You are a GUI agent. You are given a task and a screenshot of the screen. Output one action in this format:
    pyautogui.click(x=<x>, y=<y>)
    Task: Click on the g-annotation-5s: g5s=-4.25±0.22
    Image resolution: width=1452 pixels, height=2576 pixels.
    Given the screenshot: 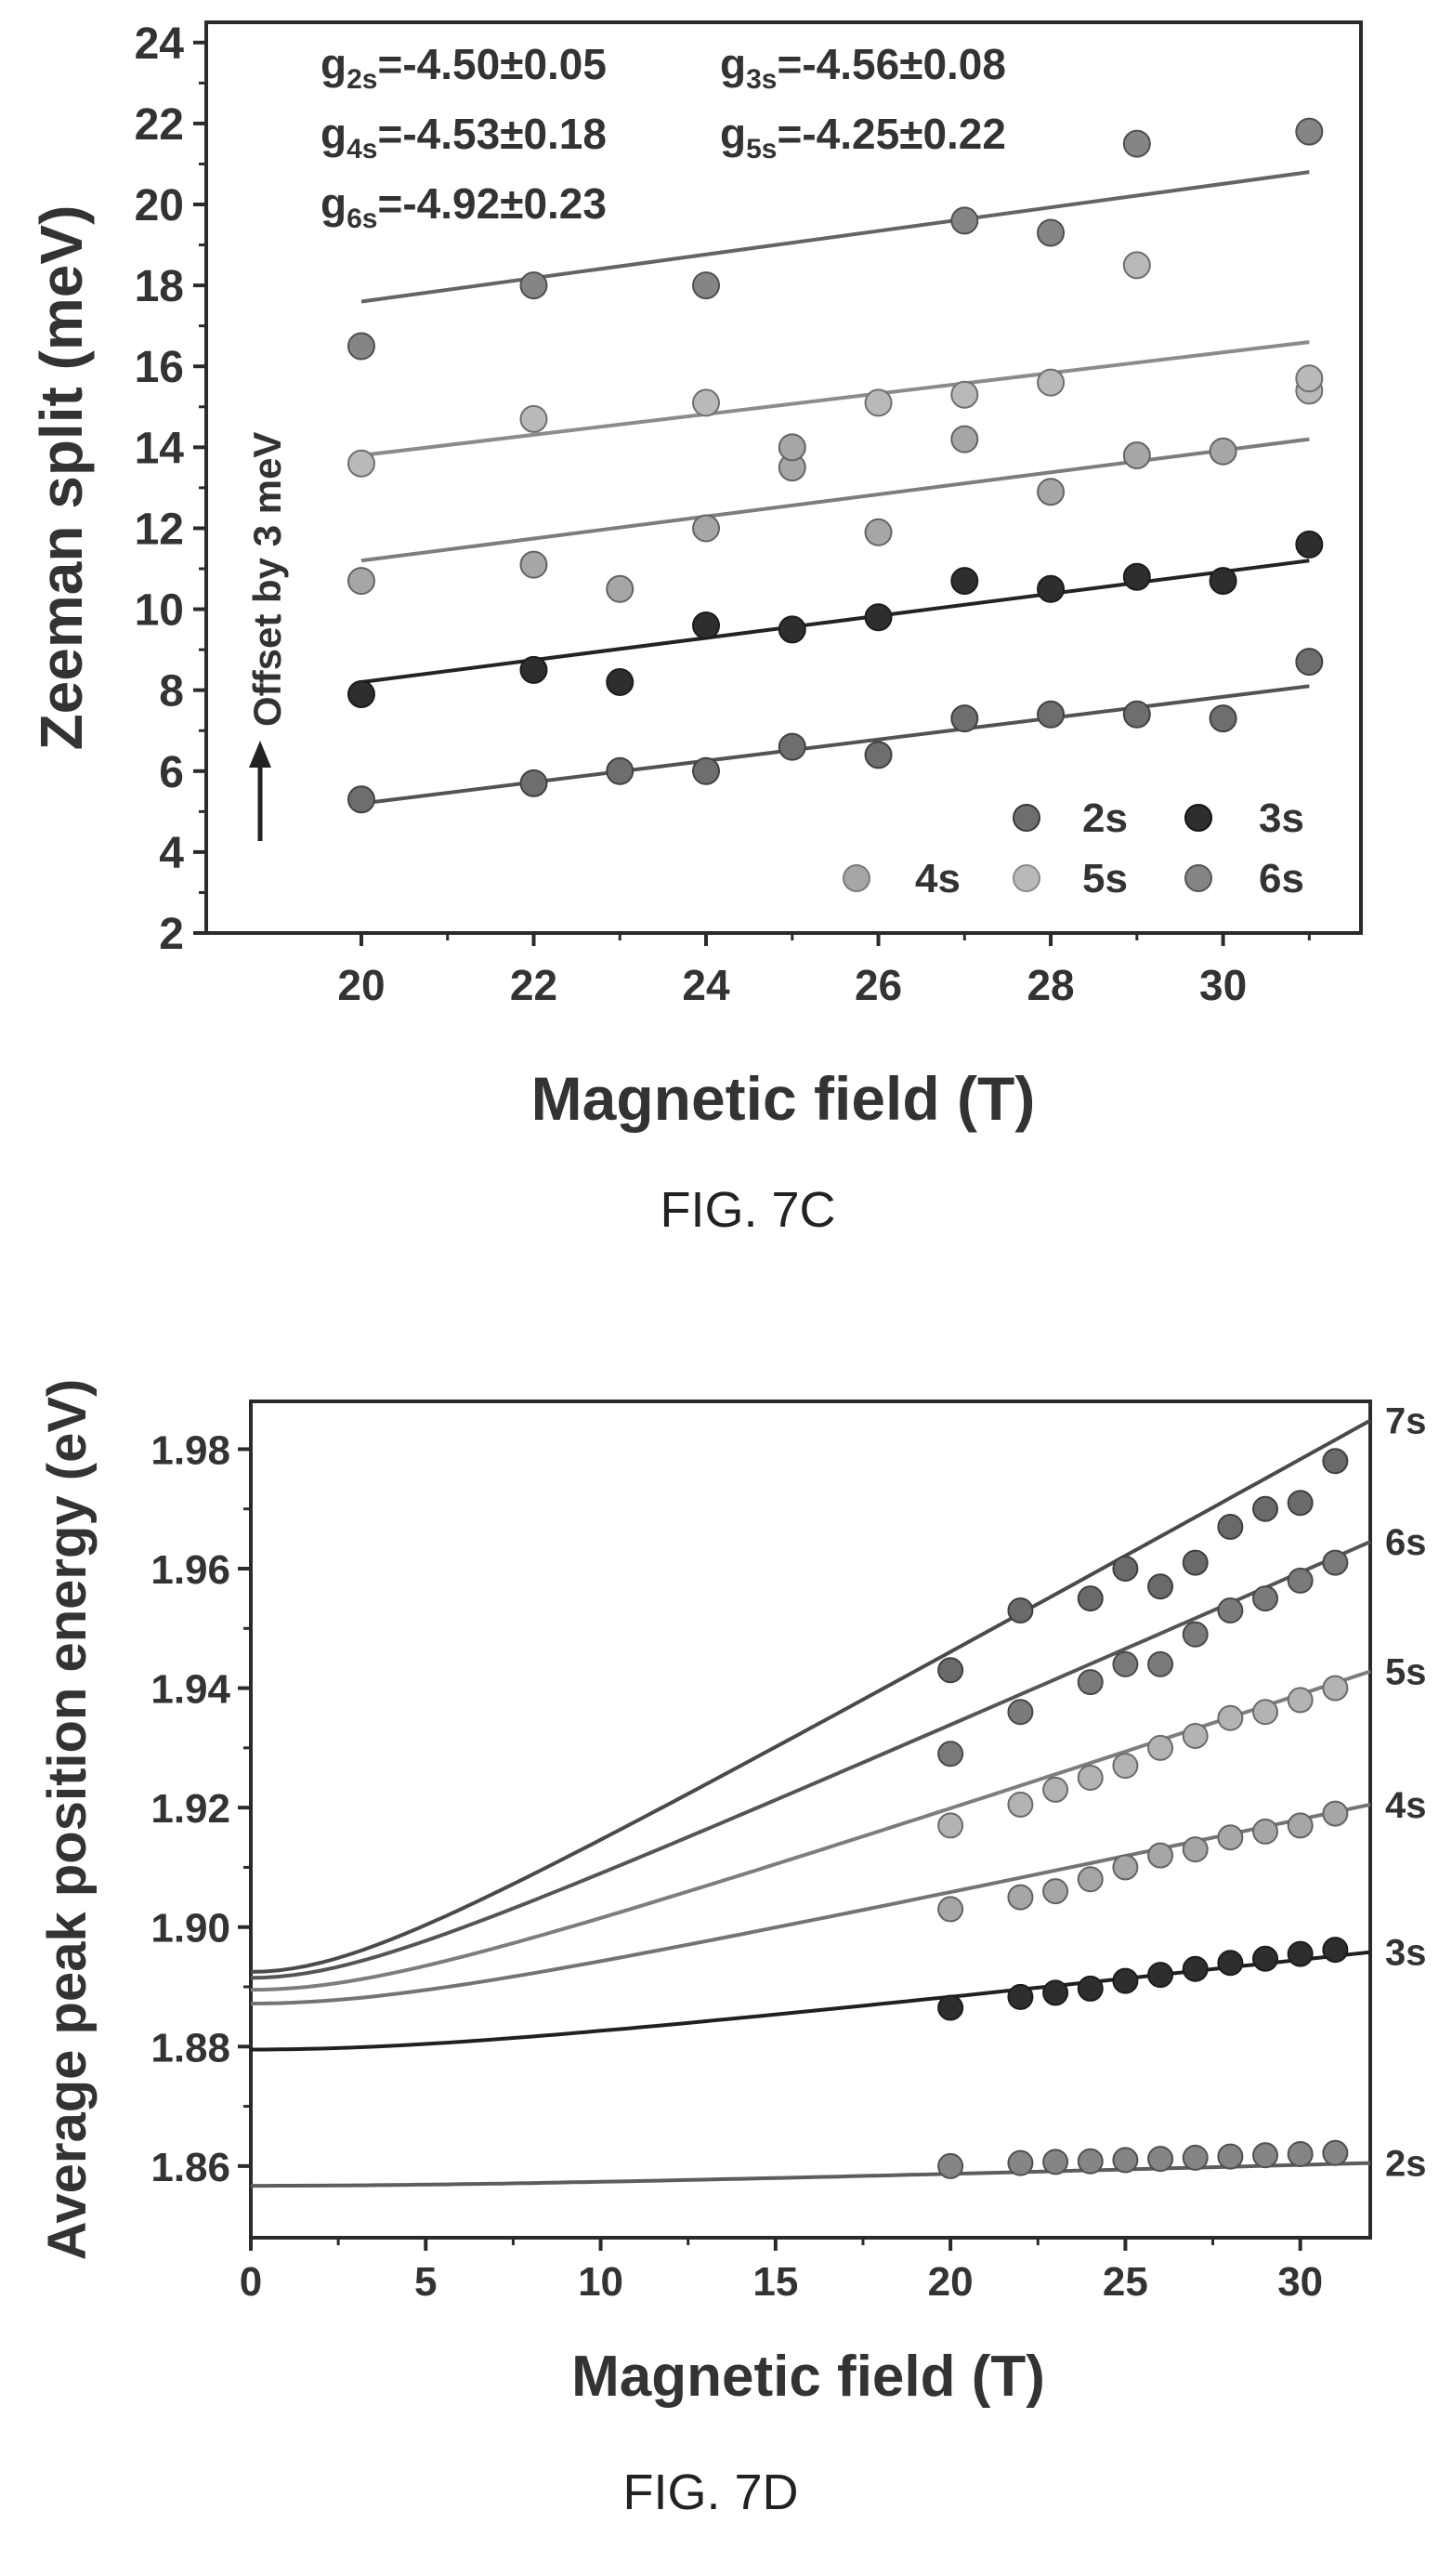 What is the action you would take?
    pyautogui.click(x=863, y=137)
    